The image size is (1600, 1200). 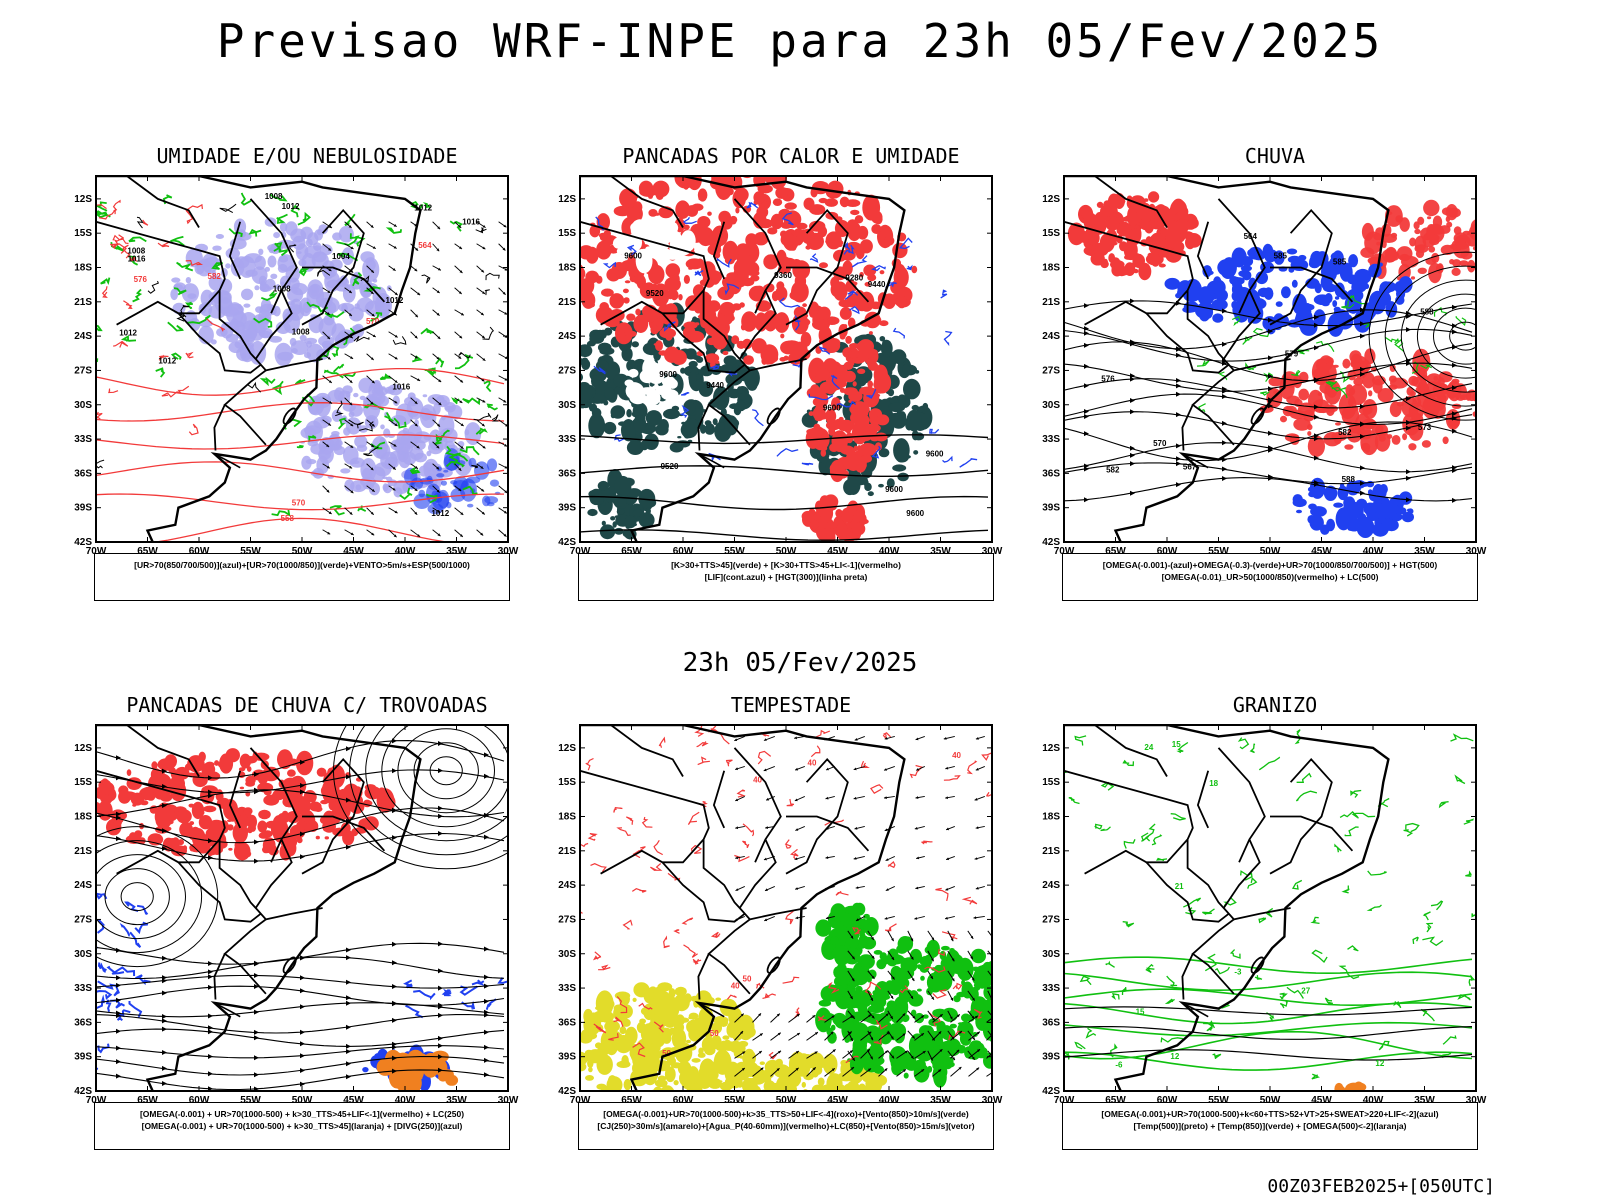 I want to click on lat-label: 30S, so click(x=1051, y=405).